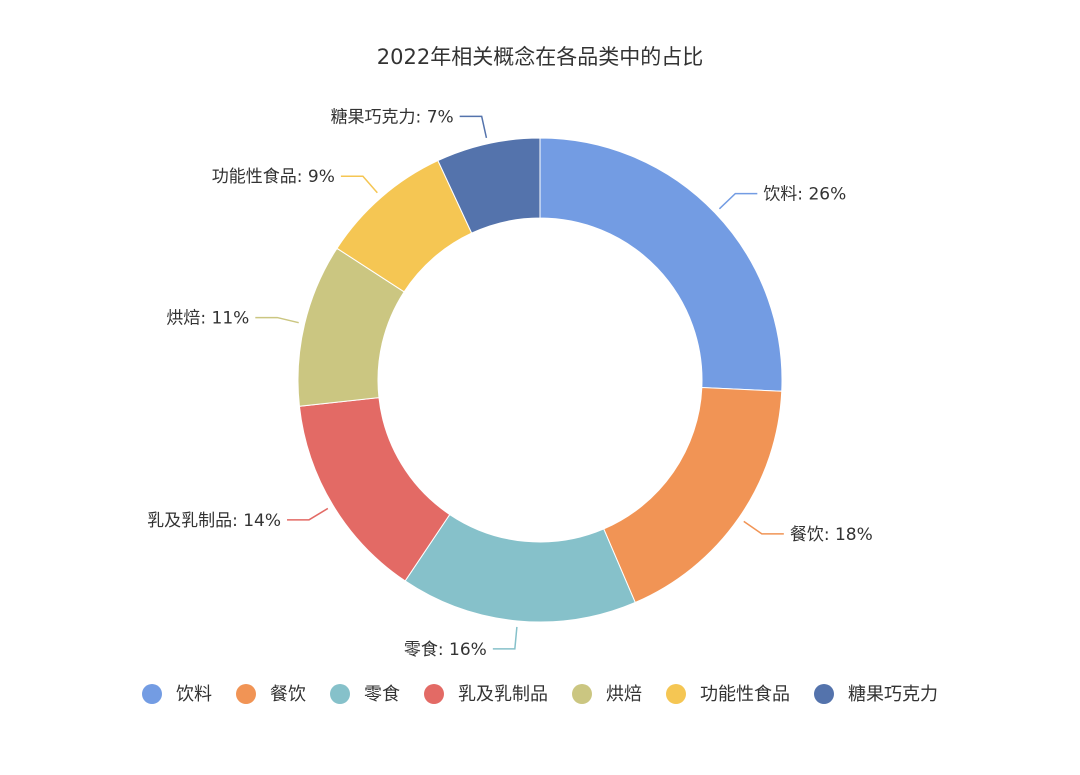 This screenshot has height=775, width=1080. Describe the element at coordinates (207, 319) in the screenshot. I see `slice-label-烘焙: 烘焙: 11%` at that location.